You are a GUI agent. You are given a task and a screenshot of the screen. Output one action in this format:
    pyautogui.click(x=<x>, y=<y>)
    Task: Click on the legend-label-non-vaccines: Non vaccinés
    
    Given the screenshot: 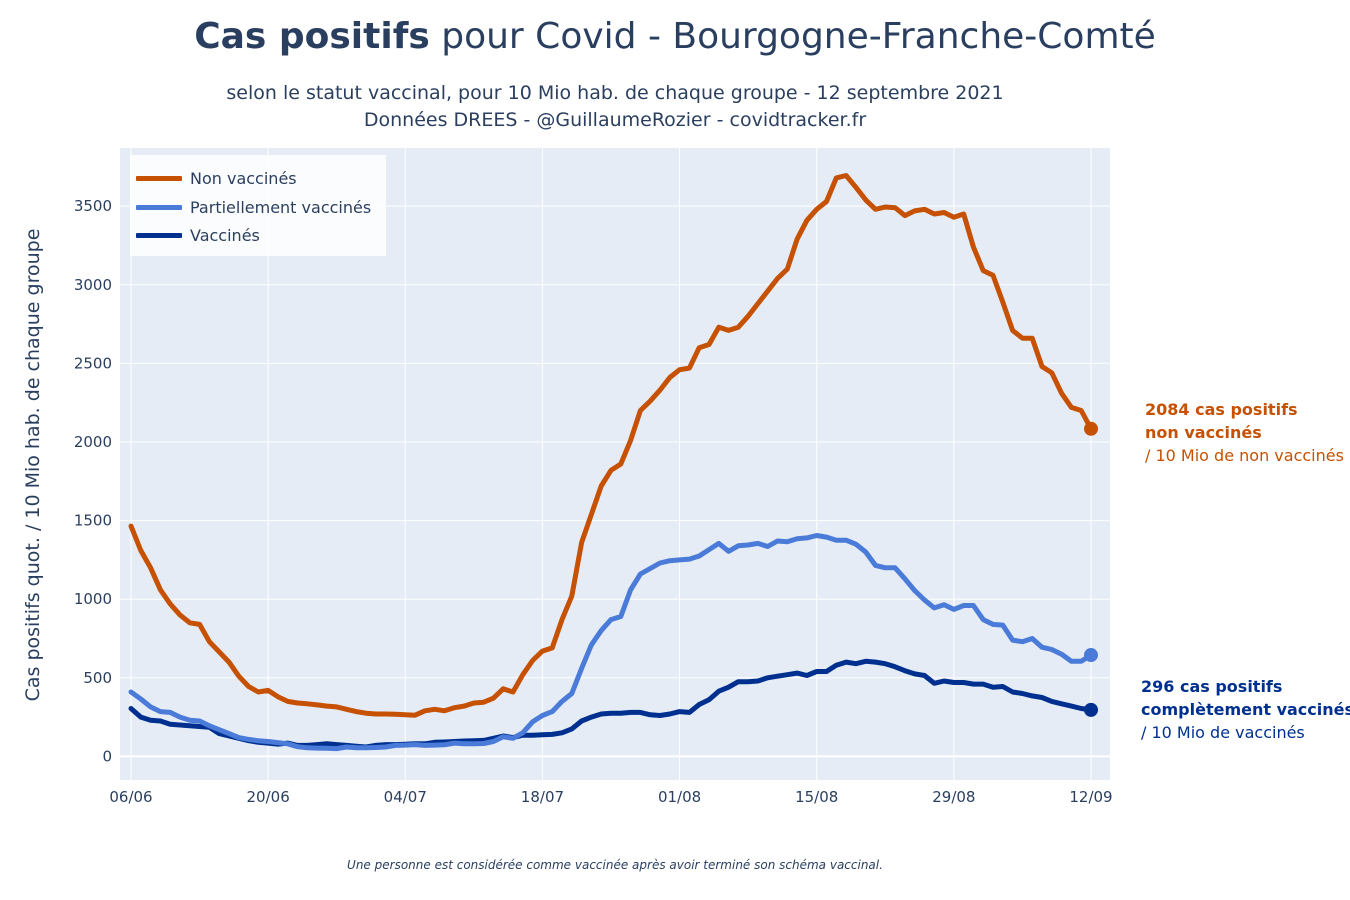 What is the action you would take?
    pyautogui.click(x=243, y=178)
    